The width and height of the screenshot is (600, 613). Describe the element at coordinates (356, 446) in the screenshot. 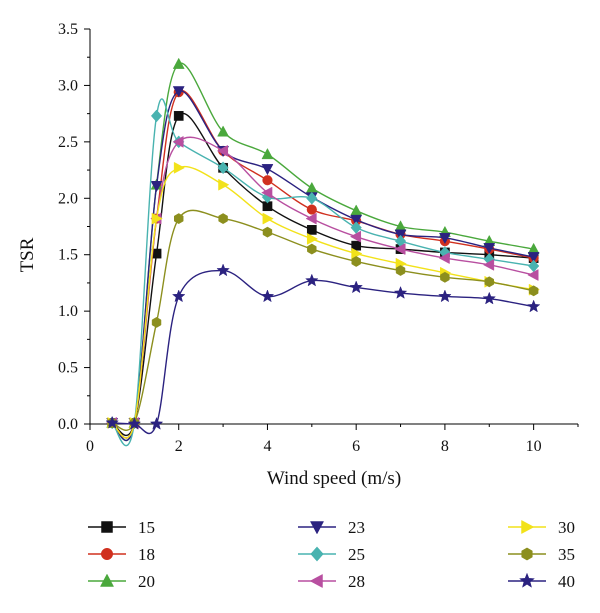

I see `x-tick-label: 6` at that location.